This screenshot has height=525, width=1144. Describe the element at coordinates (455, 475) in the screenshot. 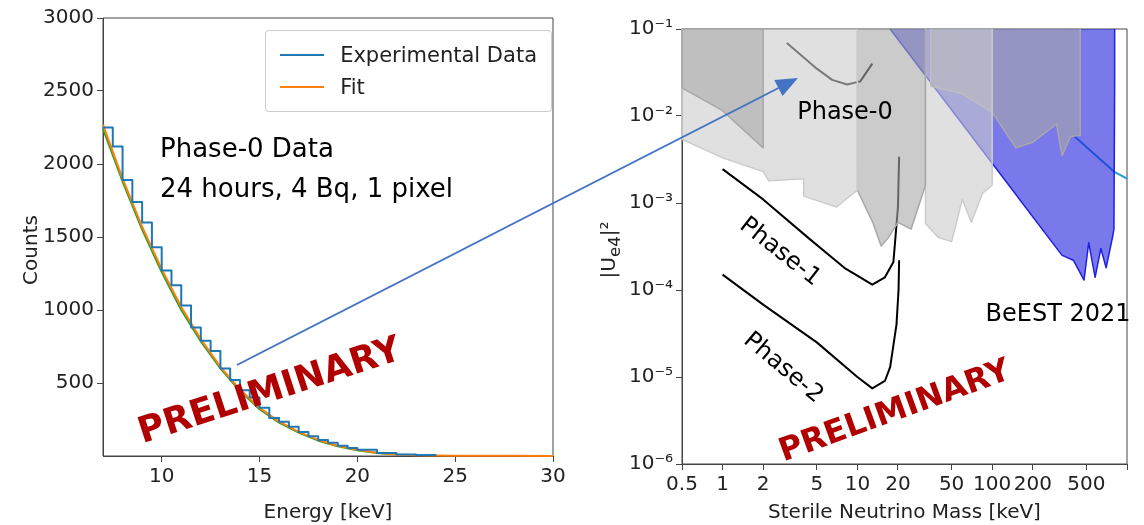

I see `x-tick-label: 25` at that location.